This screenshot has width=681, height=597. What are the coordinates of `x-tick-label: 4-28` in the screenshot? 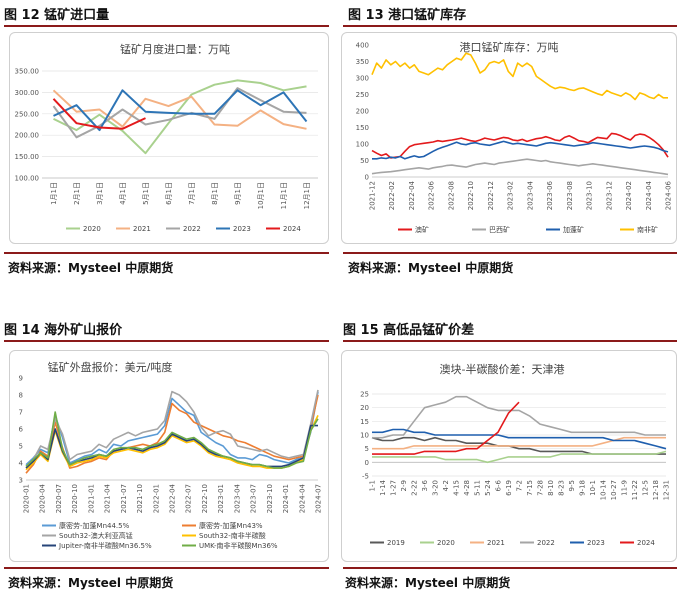 It's located at (467, 488).